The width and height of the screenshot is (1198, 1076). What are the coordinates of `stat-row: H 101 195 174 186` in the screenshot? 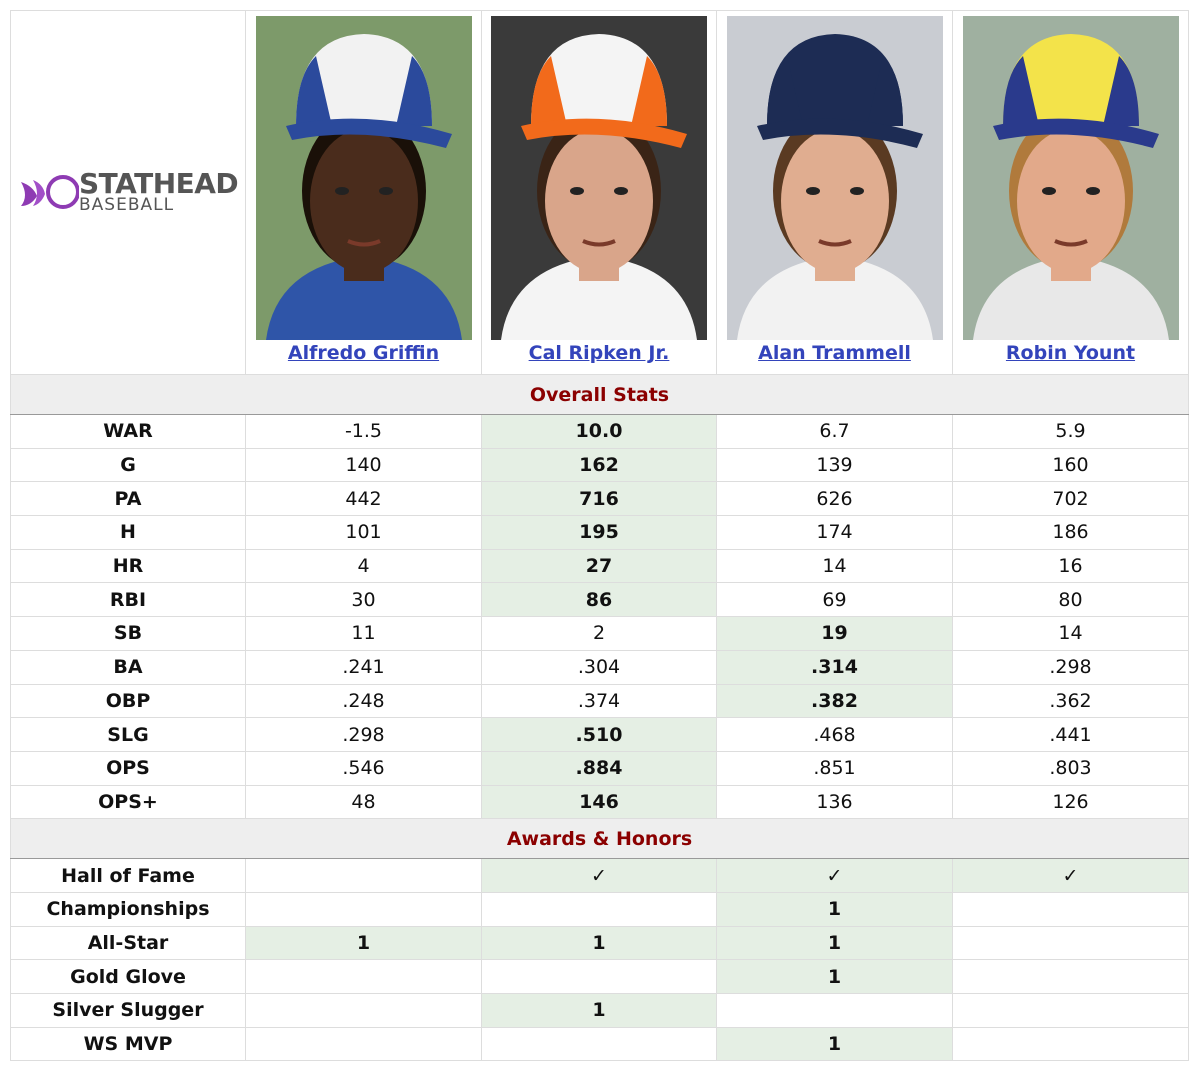 It's located at (599, 532).